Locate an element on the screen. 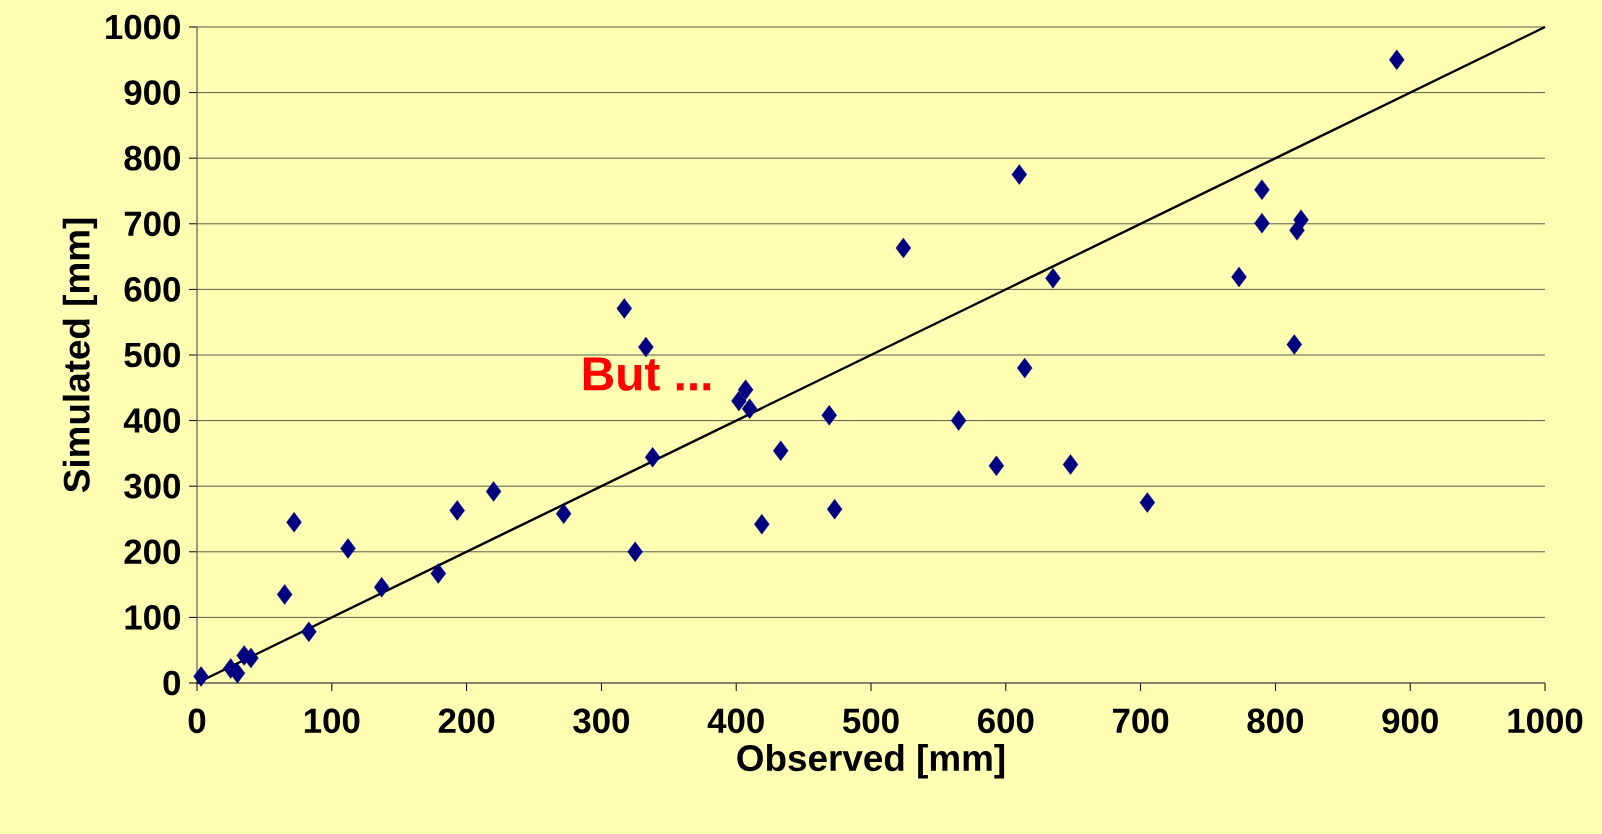 The width and height of the screenshot is (1602, 834). y-tick-label: 100 is located at coordinates (153, 617).